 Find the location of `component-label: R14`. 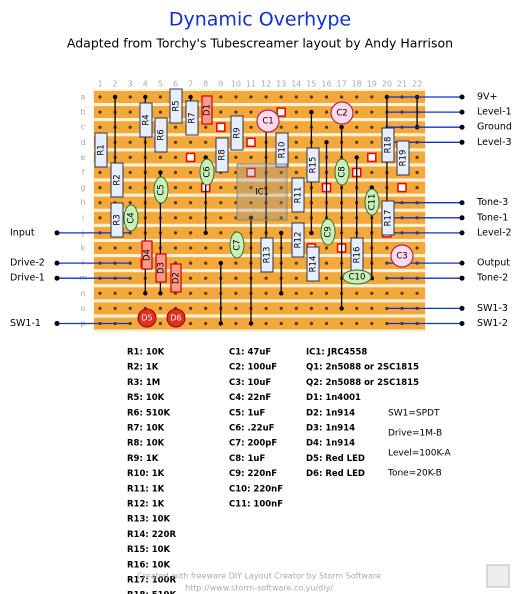

component-label: R14 is located at coordinates (314, 264).